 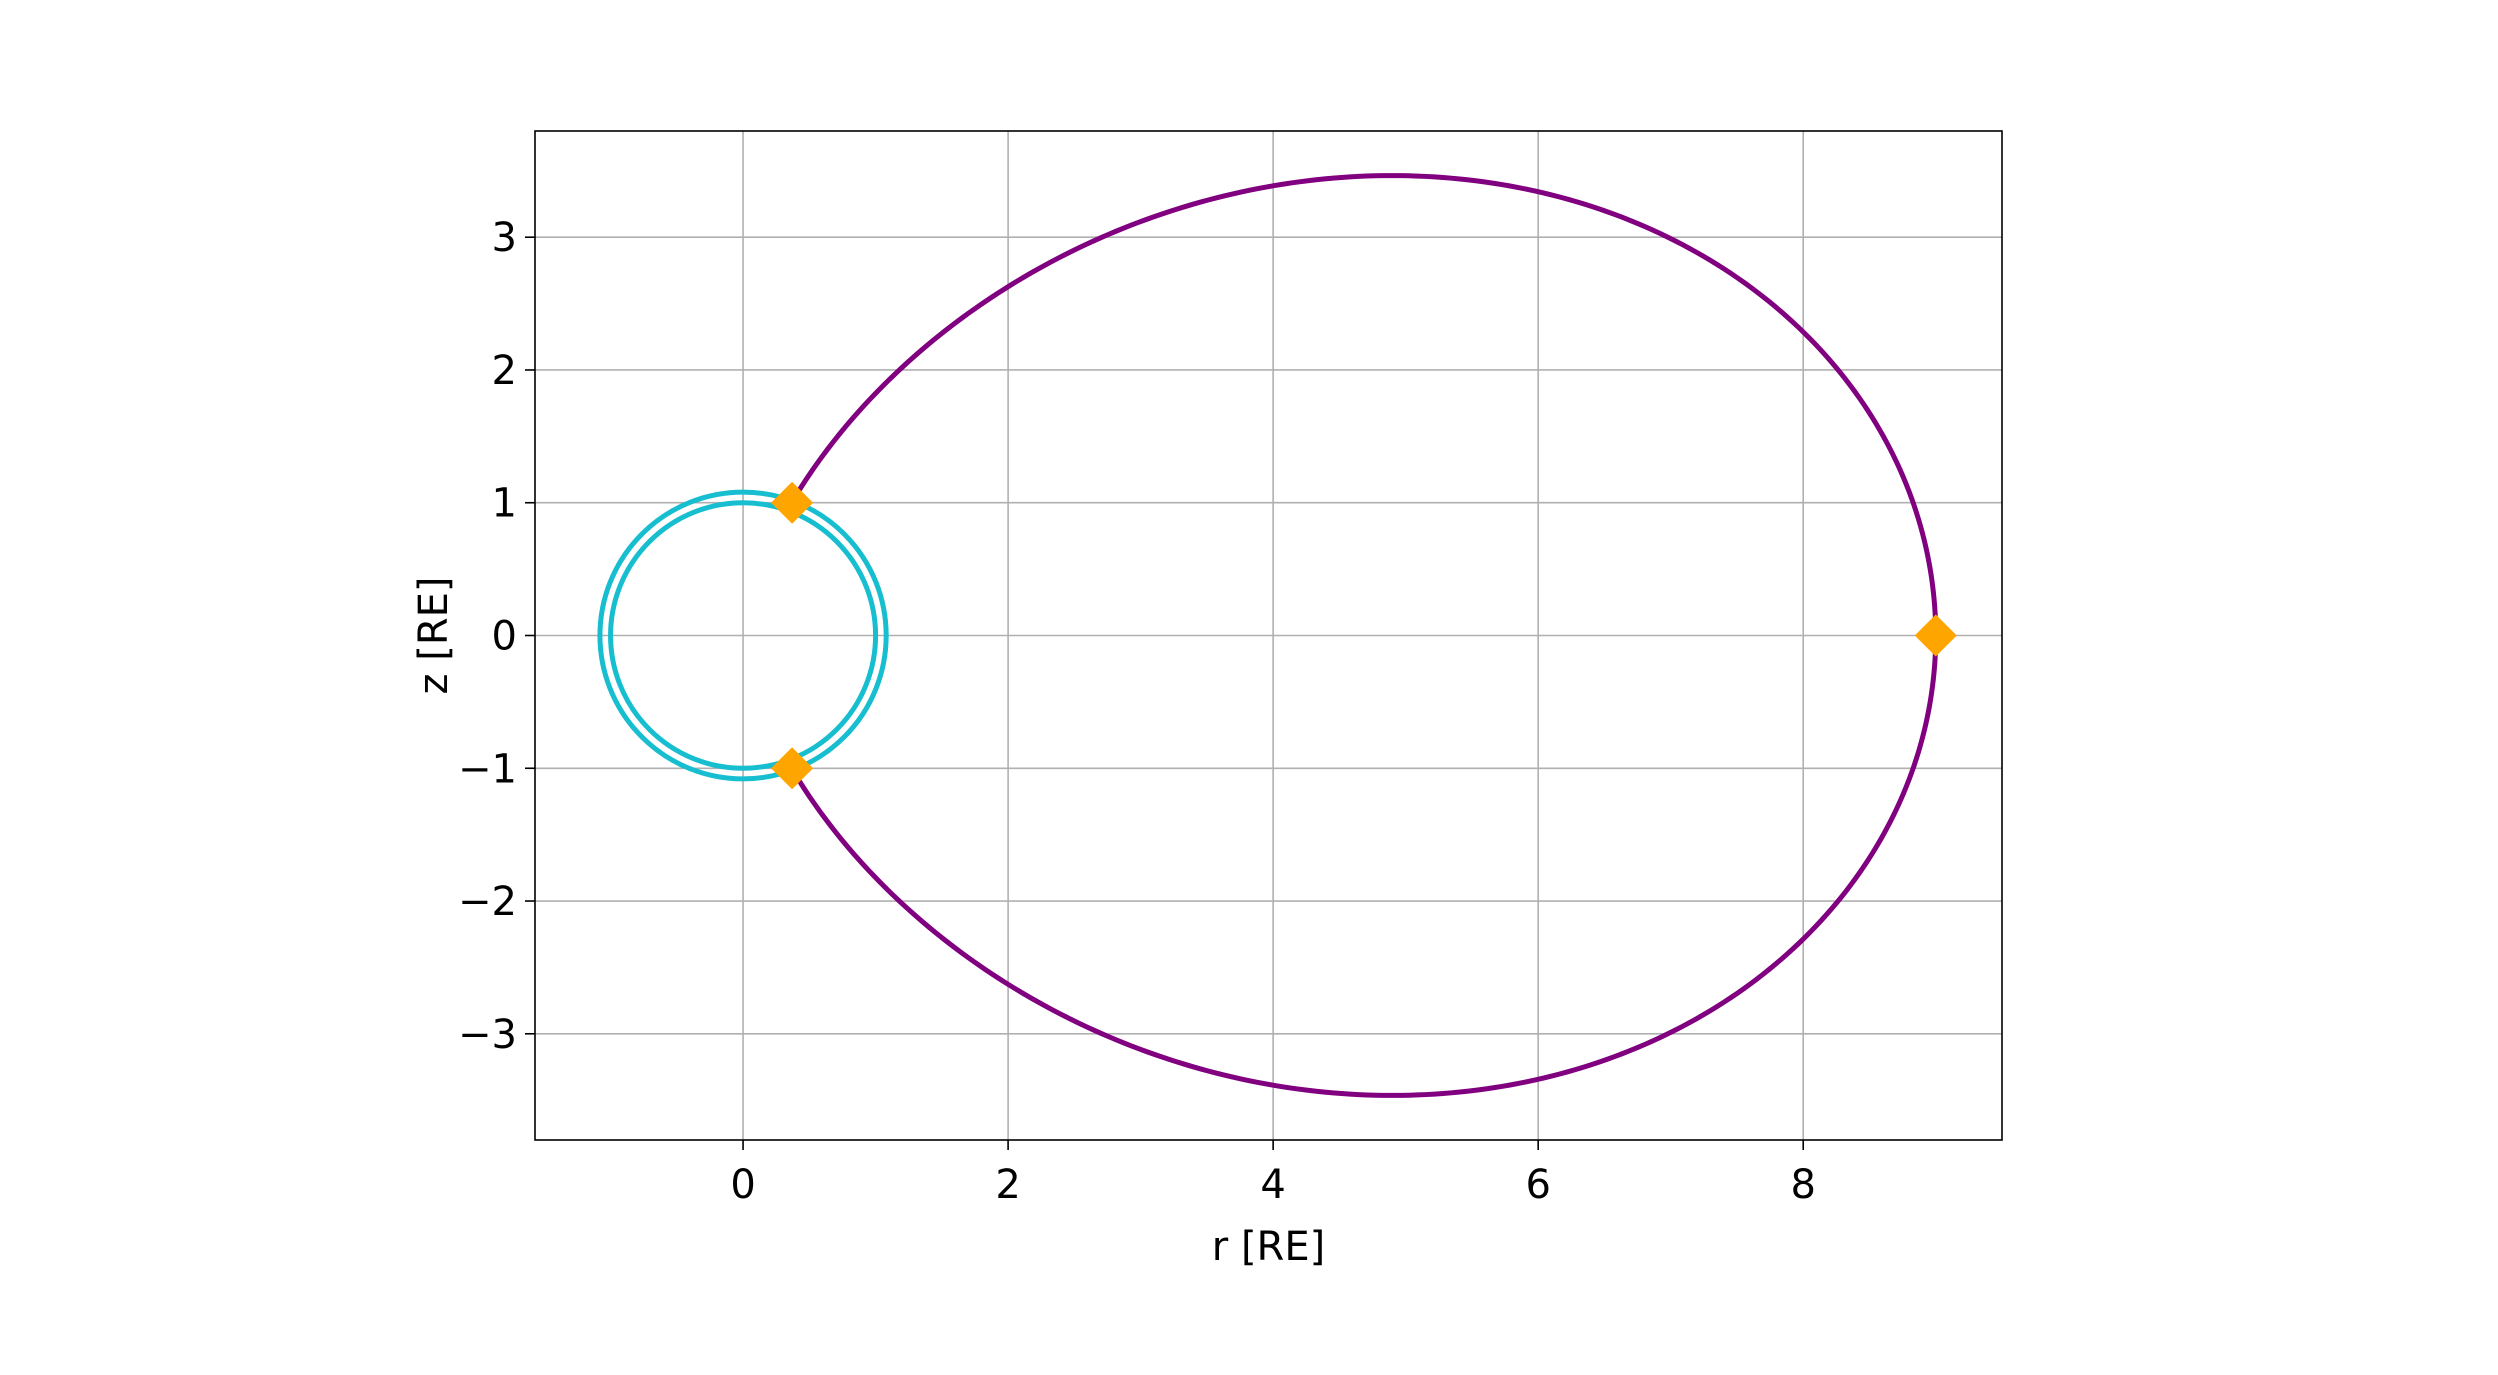 I want to click on x-tick-labels: 0 2 4 6 8, so click(x=1273, y=1185).